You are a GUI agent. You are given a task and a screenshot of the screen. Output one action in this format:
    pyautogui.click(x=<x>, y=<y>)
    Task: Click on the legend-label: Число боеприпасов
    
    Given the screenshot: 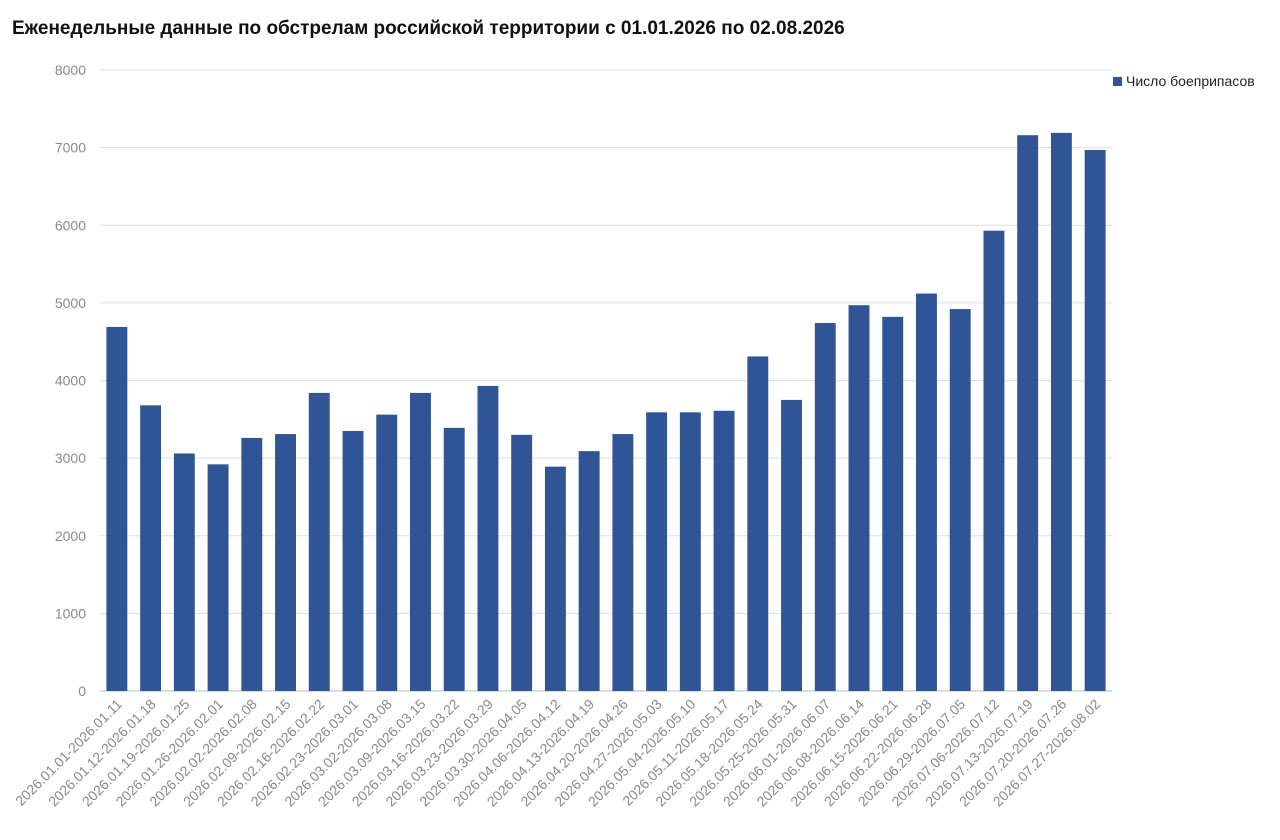 What is the action you would take?
    pyautogui.click(x=1190, y=81)
    